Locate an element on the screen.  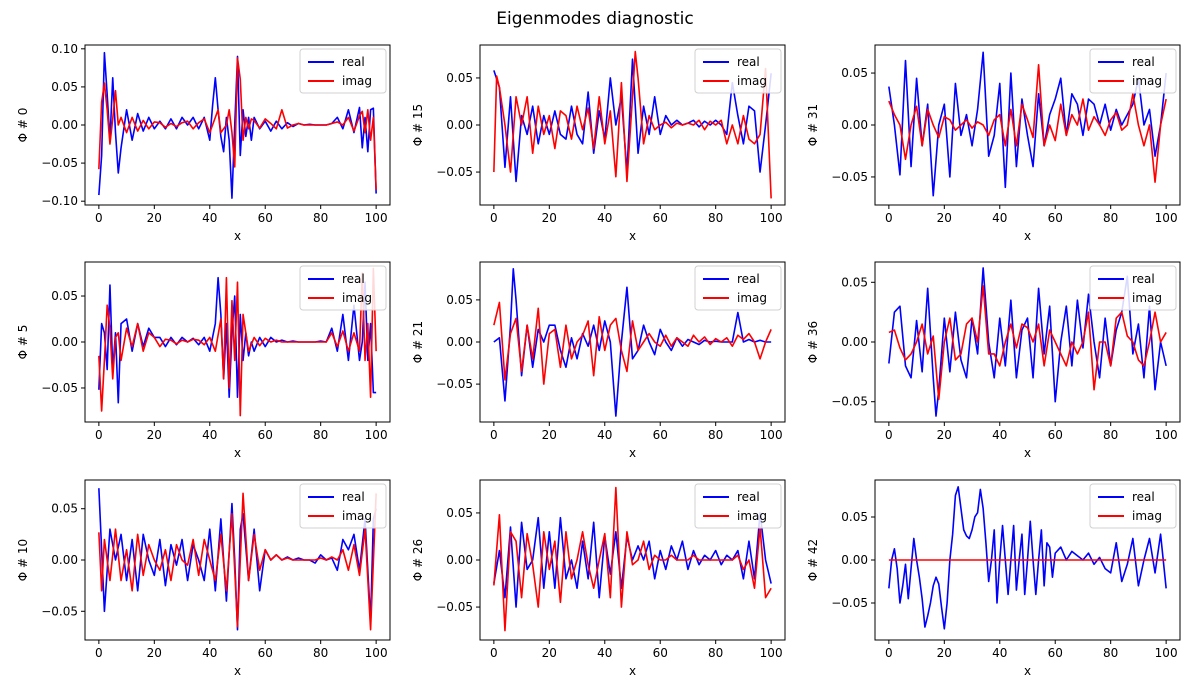
subplot-4: 0 20 40 60 80 100 −0.05 0.00 0.05 x Φ # 21 real imag is located at coordinates (598, 360).